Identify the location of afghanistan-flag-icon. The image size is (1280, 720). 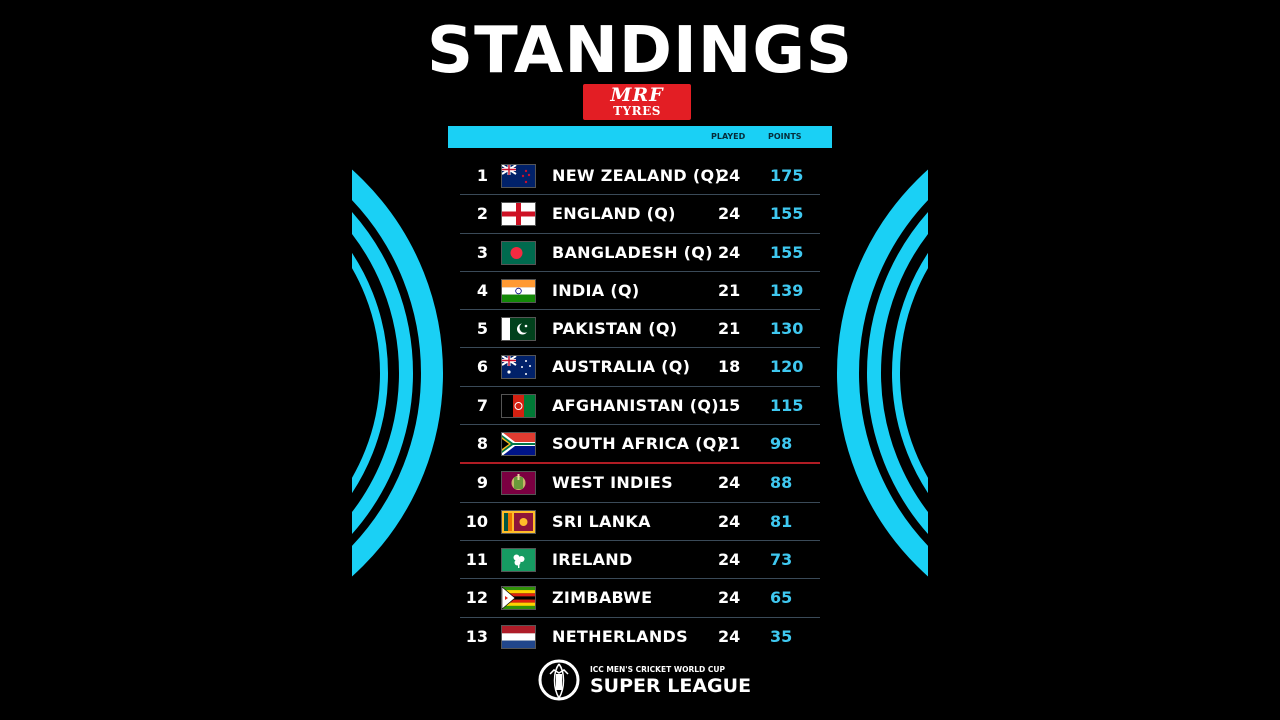
(518, 405).